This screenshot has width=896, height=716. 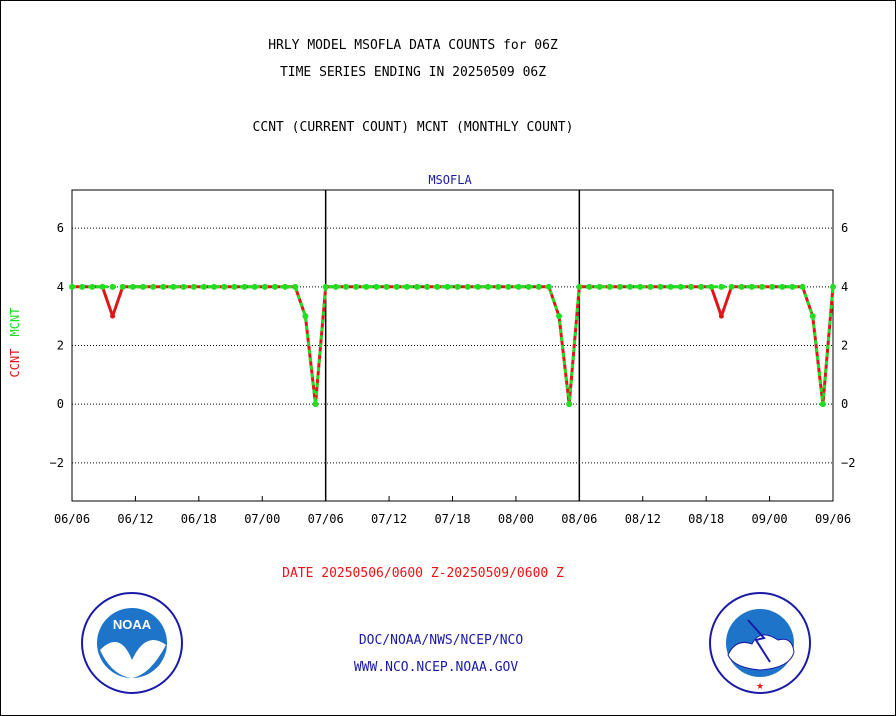 I want to click on plot-title: MSOFLA, so click(x=450, y=180).